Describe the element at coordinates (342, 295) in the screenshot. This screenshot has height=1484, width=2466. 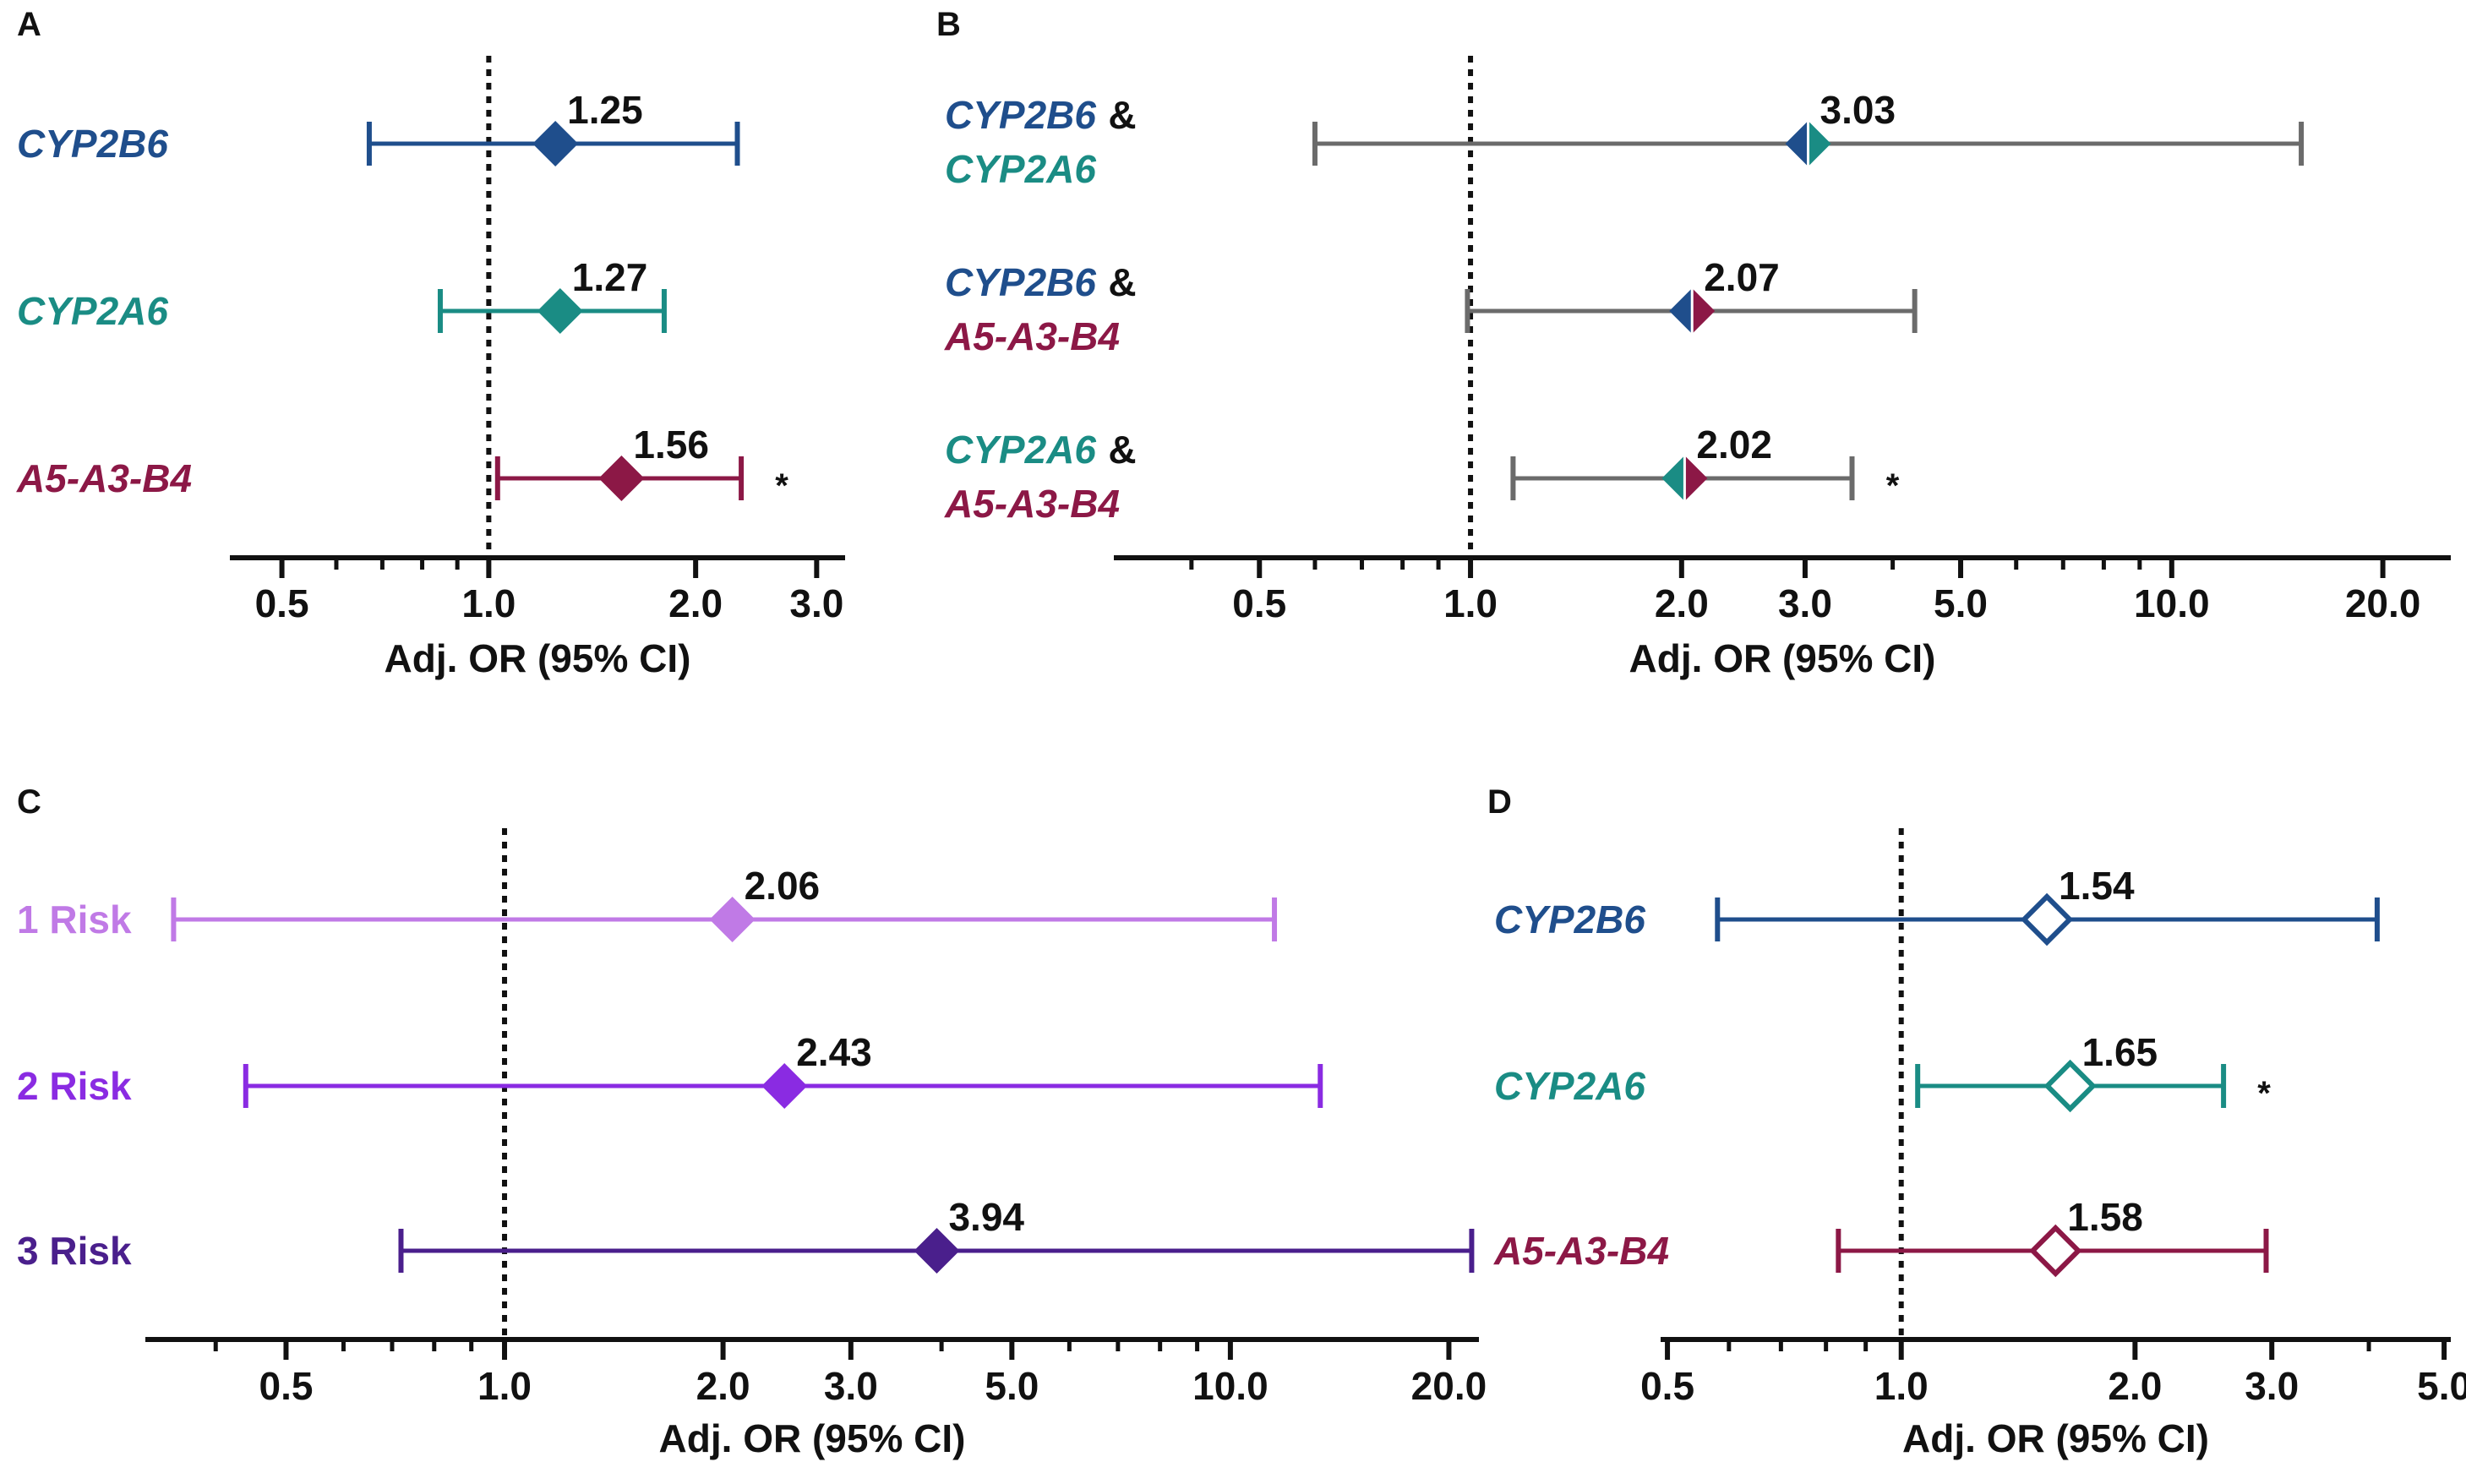
I see `forest-row: 1.27 CYP2A6` at that location.